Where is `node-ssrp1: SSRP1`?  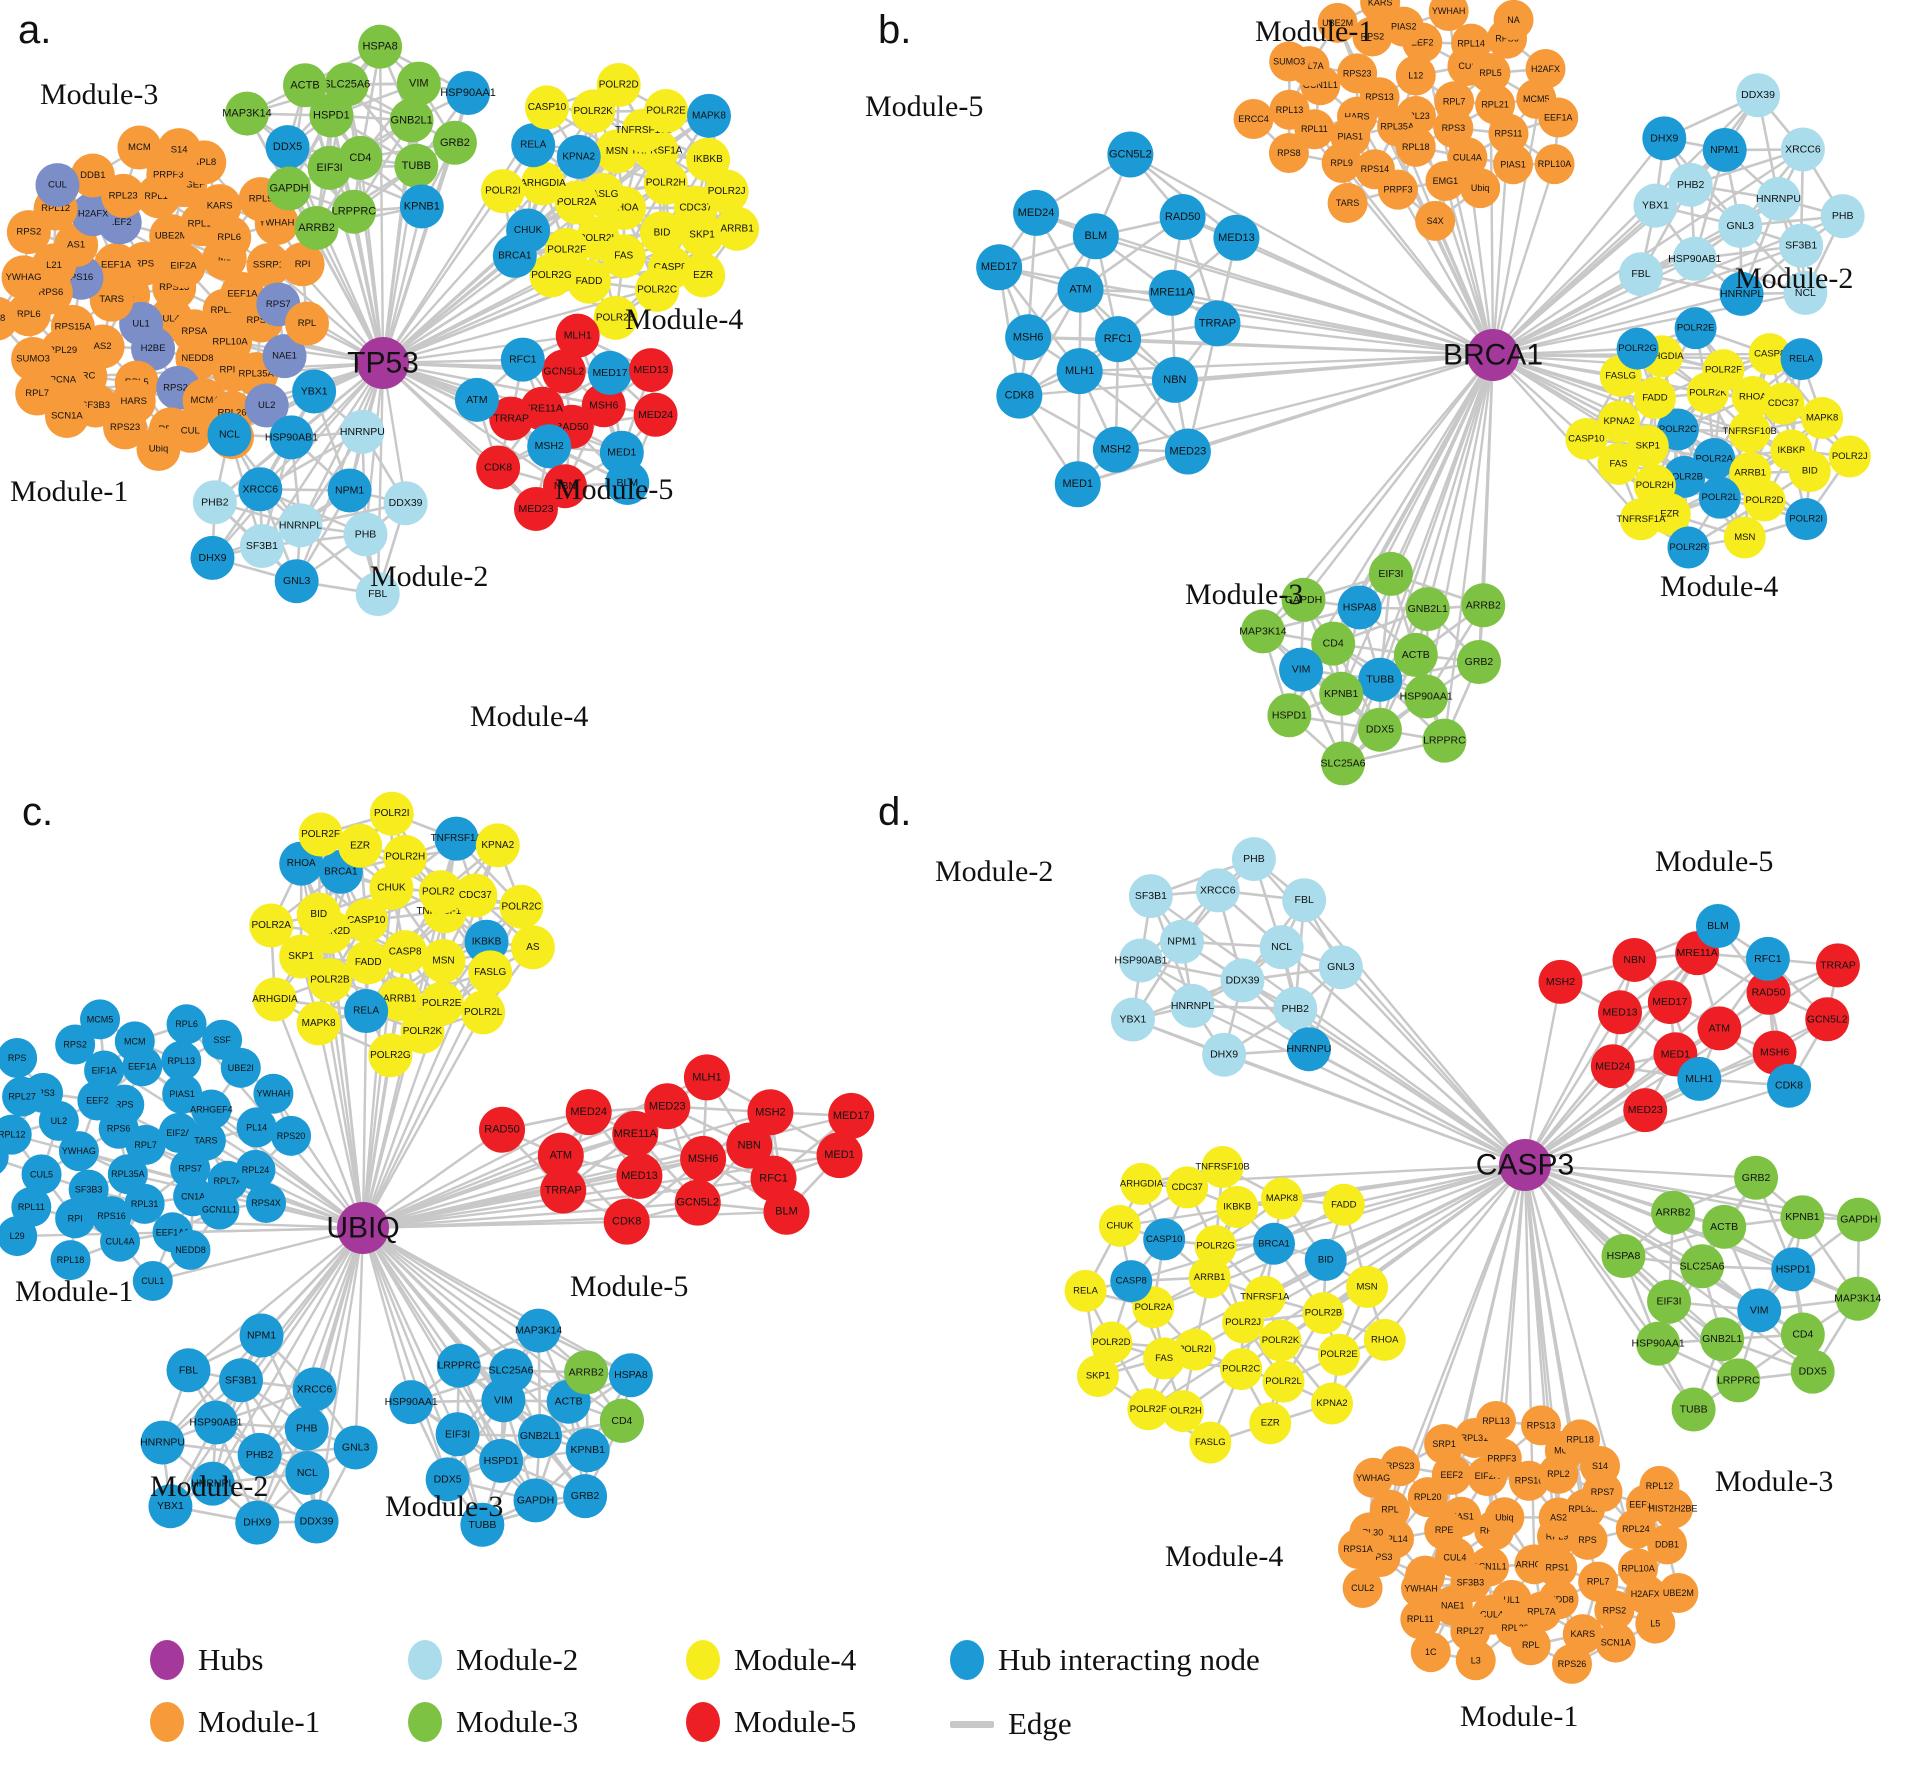
node-ssrp1: SSRP1 is located at coordinates (268, 265).